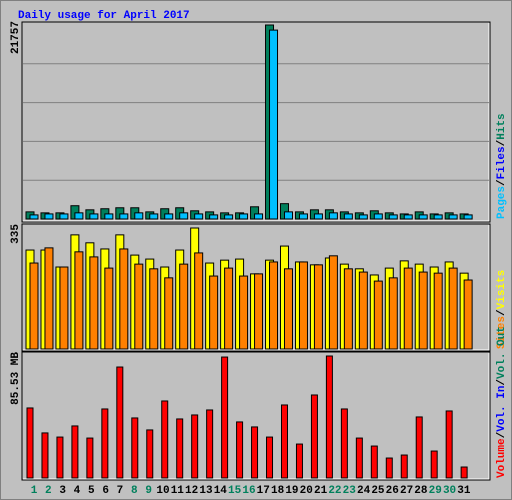 This screenshot has width=512, height=500. I want to click on x-tick-label: 13, so click(206, 491).